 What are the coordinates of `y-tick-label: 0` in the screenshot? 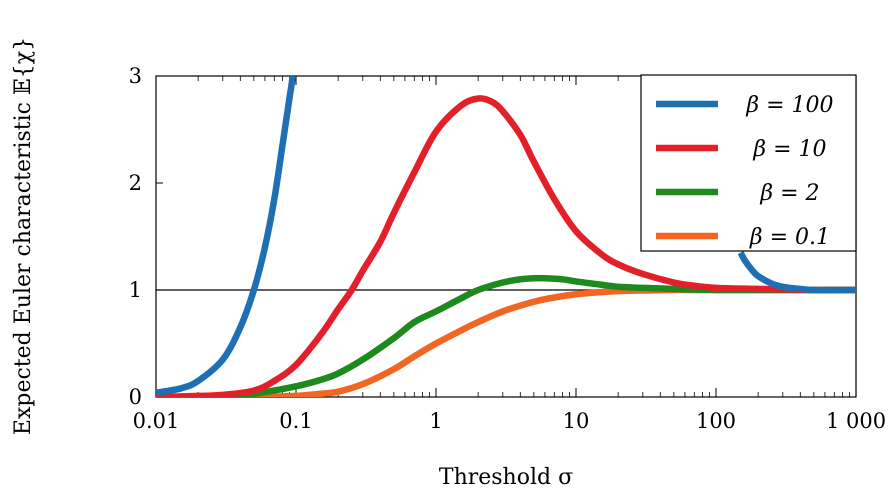 It's located at (135, 397).